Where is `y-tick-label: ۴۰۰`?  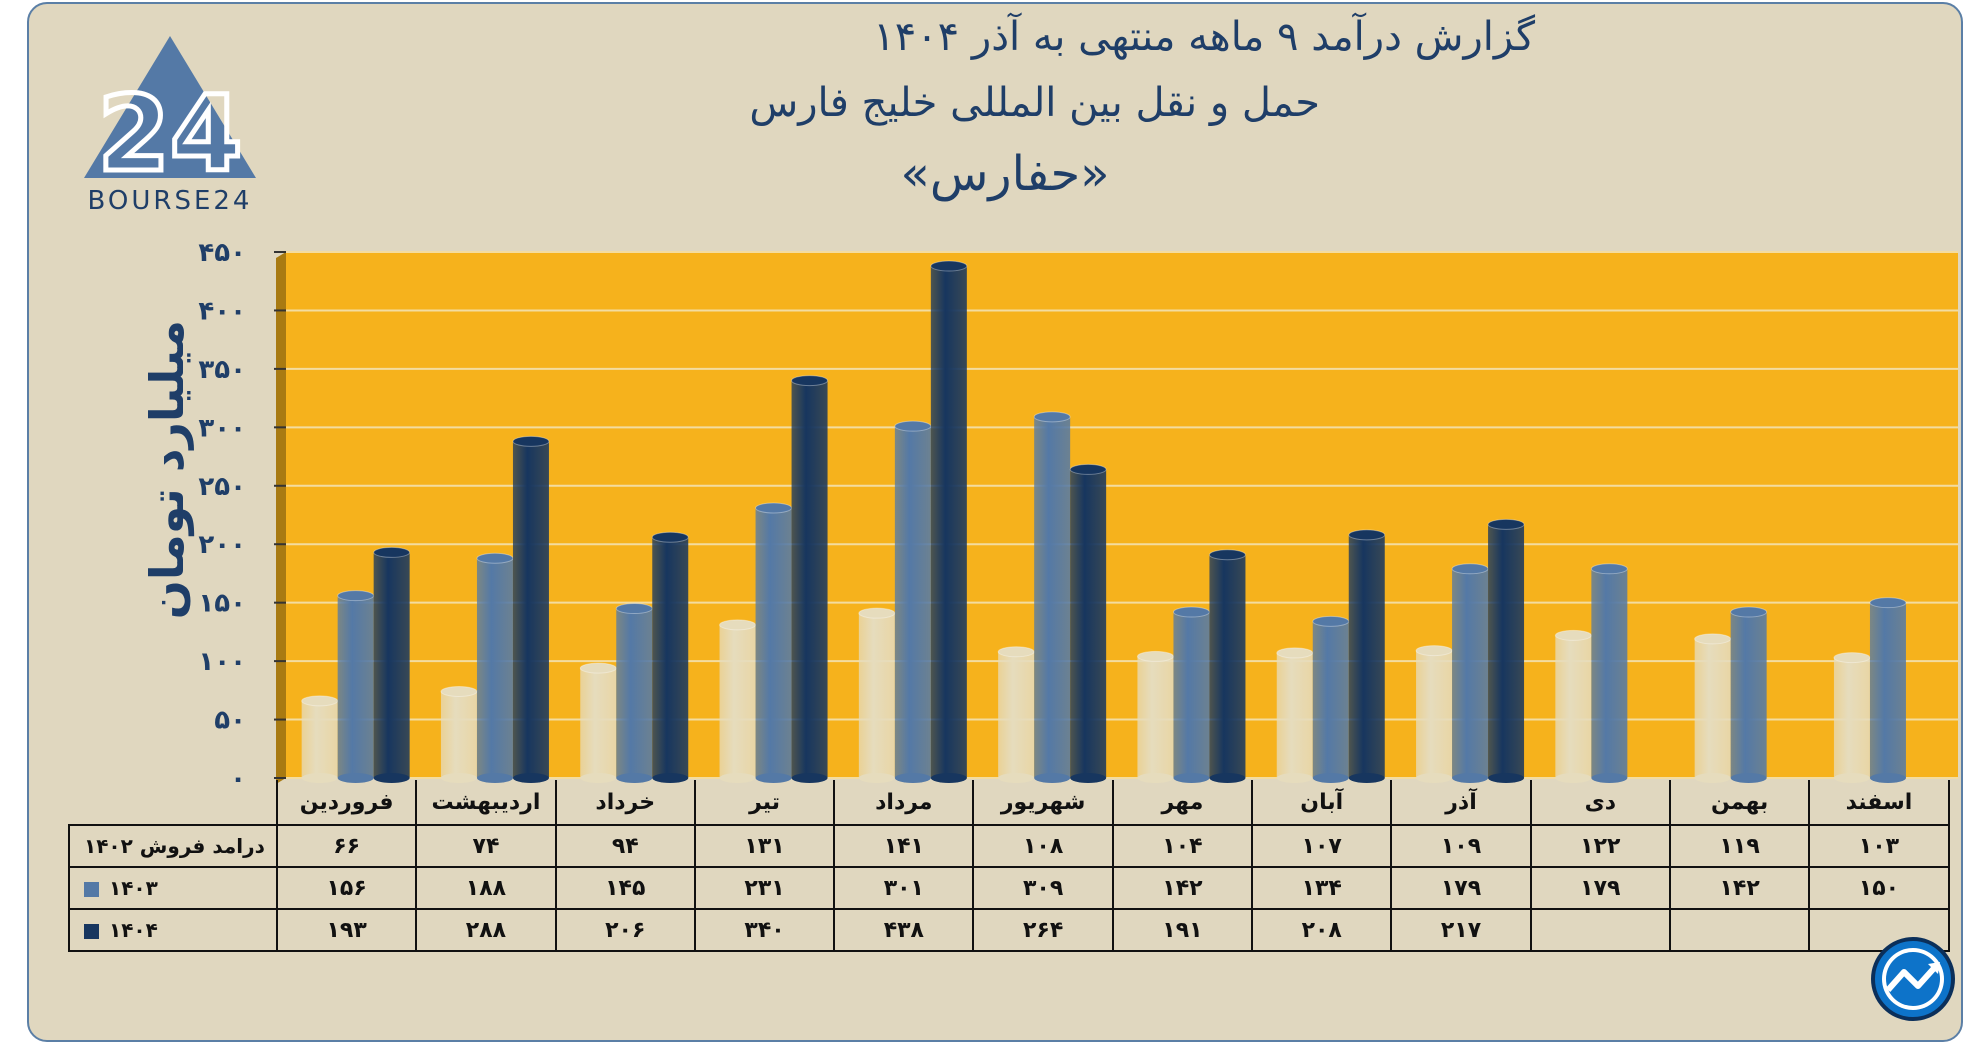
y-tick-label: ۴۰۰ is located at coordinates (222, 311).